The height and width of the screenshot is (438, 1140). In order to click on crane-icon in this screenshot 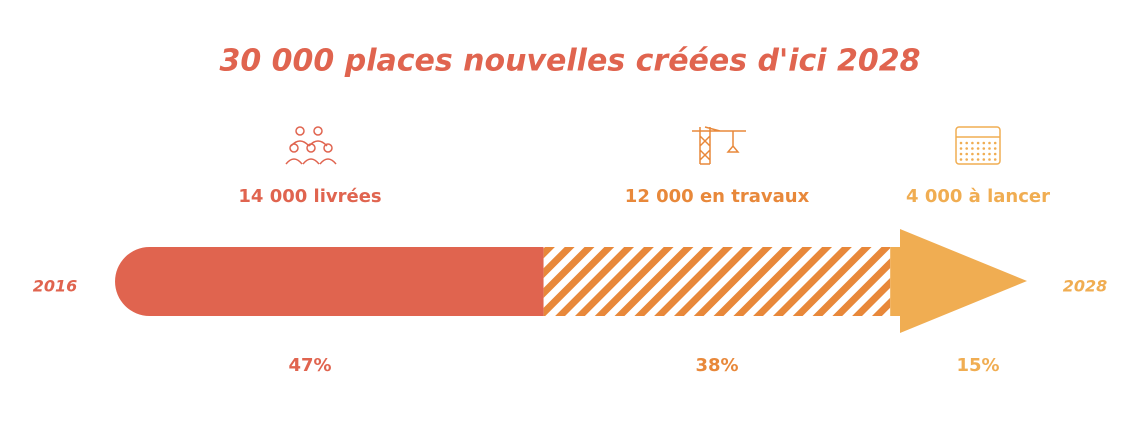, I will do `click(719, 145)`.